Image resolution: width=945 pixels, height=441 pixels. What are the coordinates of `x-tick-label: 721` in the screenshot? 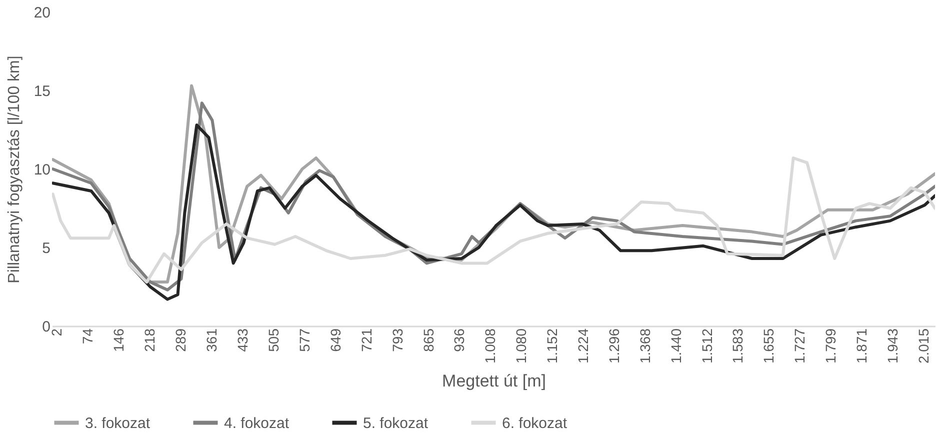 It's located at (366, 340).